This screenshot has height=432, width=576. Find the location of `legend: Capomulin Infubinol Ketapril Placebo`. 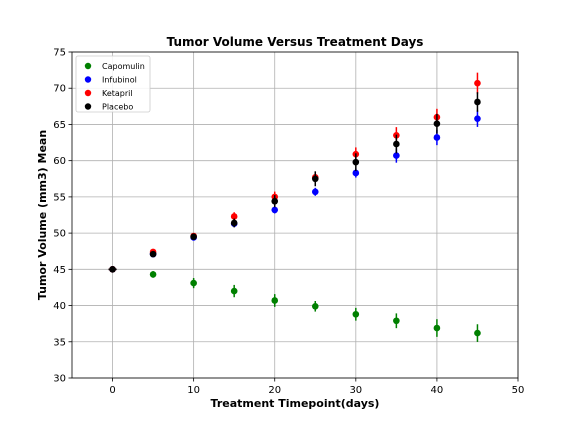

legend: Capomulin Infubinol Ketapril Placebo is located at coordinates (113, 84).